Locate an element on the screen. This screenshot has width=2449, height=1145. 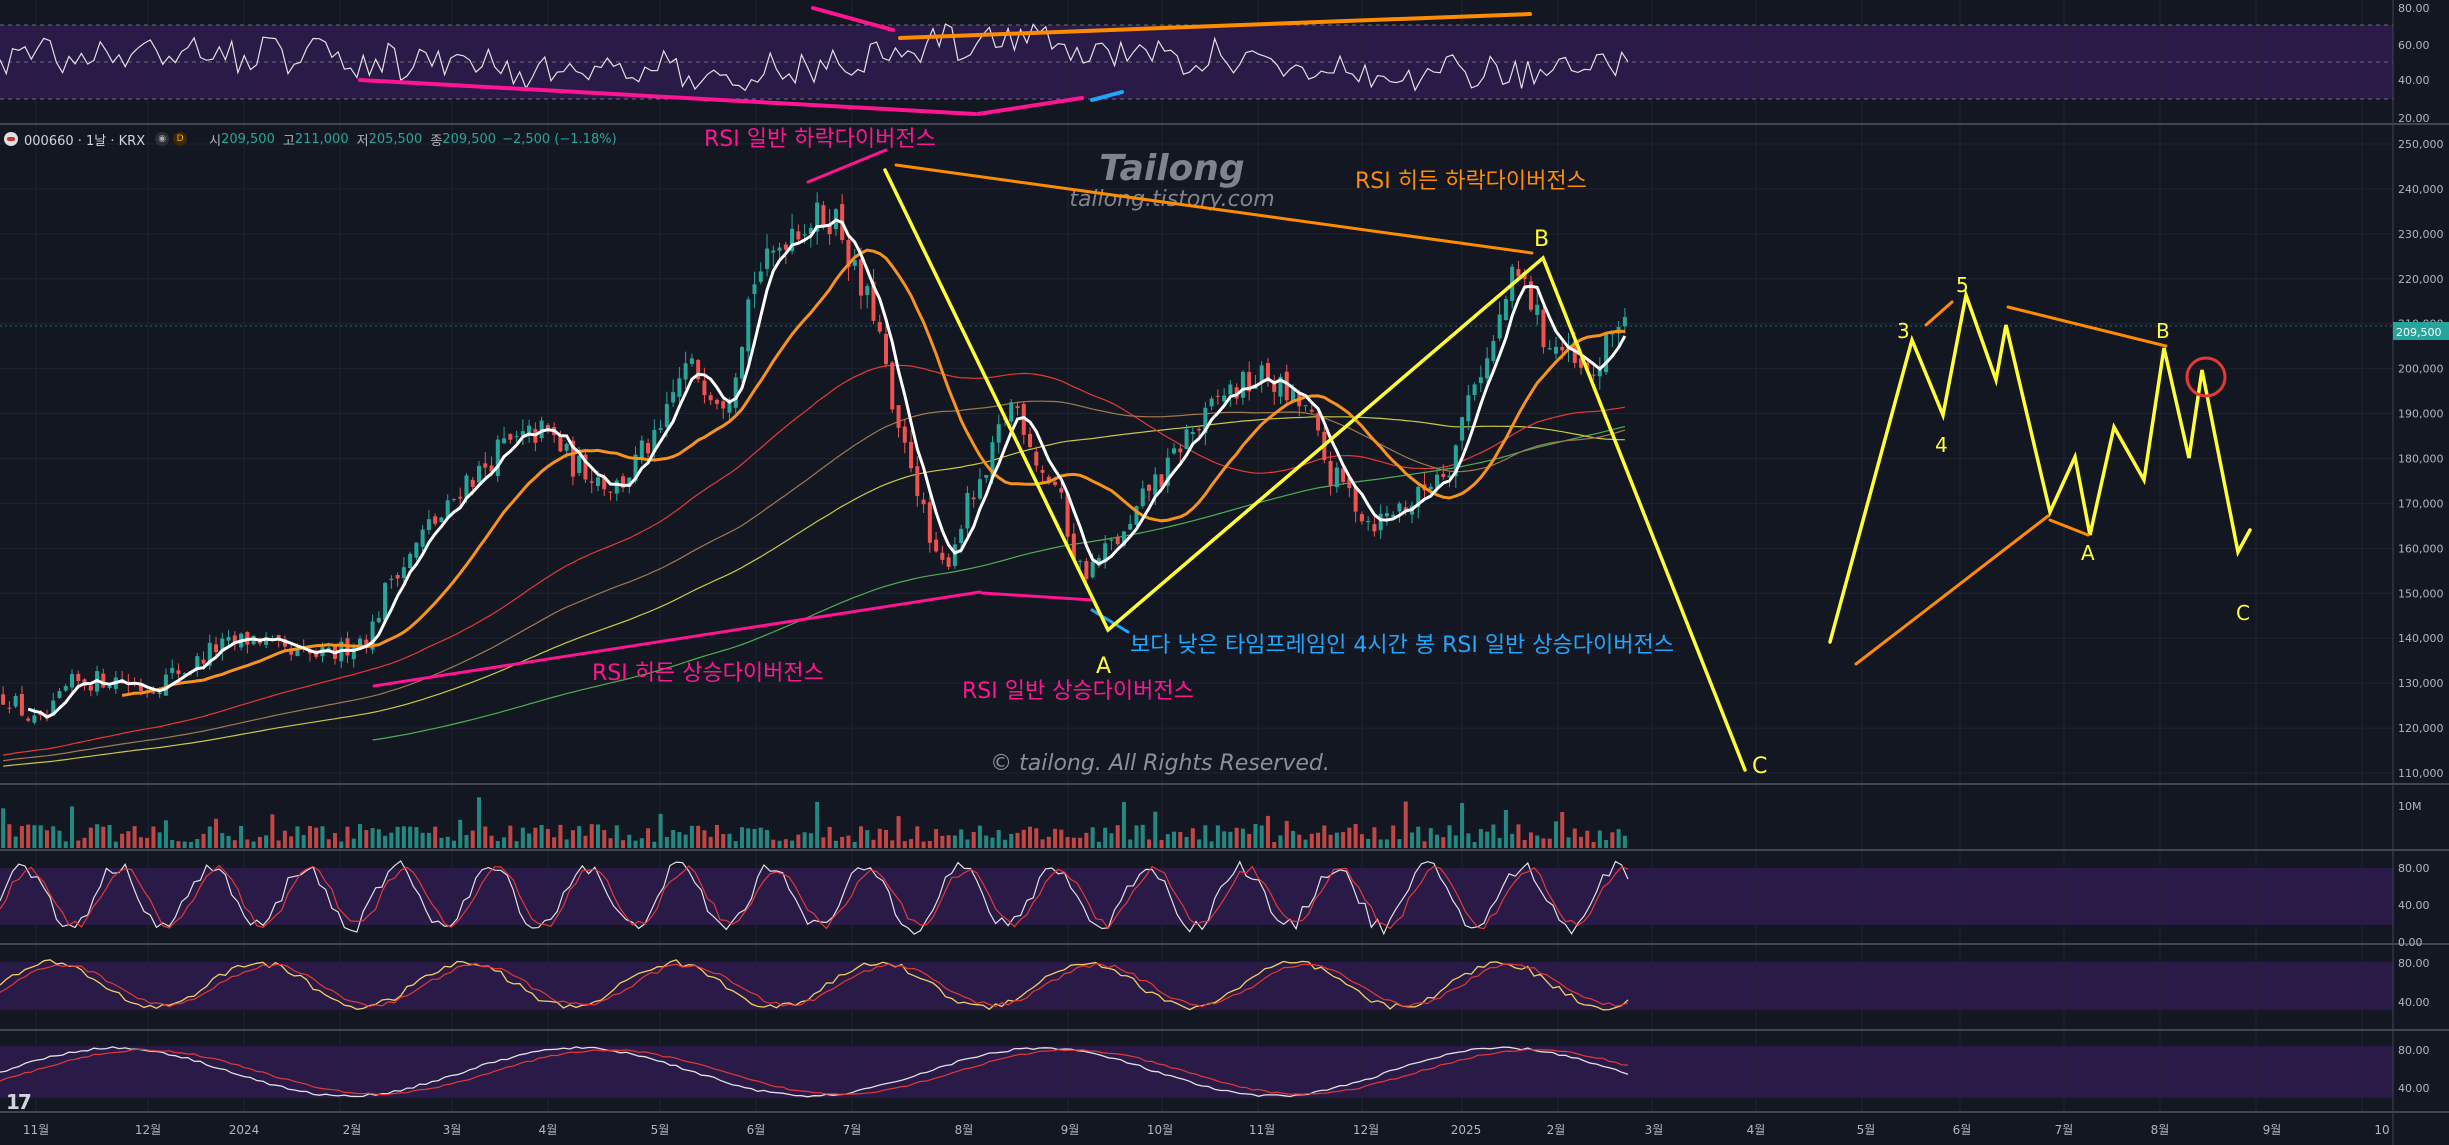
price-tick-3: 220,000 is located at coordinates (2421, 279).